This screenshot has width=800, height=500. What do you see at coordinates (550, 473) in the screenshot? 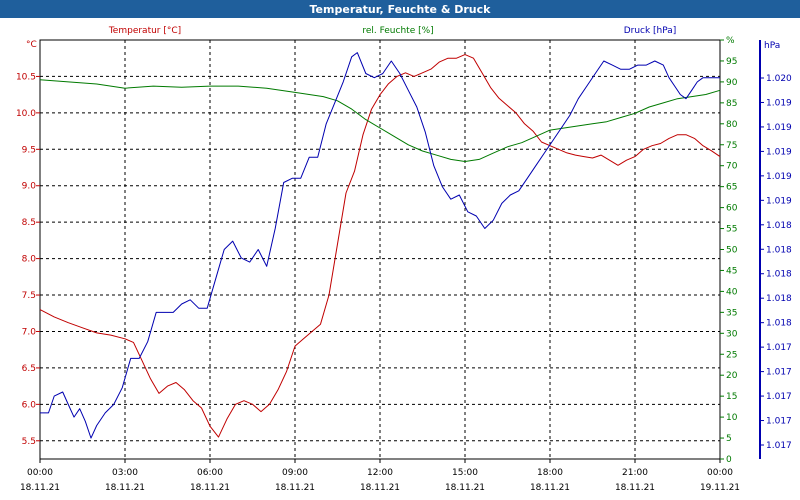
I see `x-tick-time: 18:00` at bounding box center [550, 473].